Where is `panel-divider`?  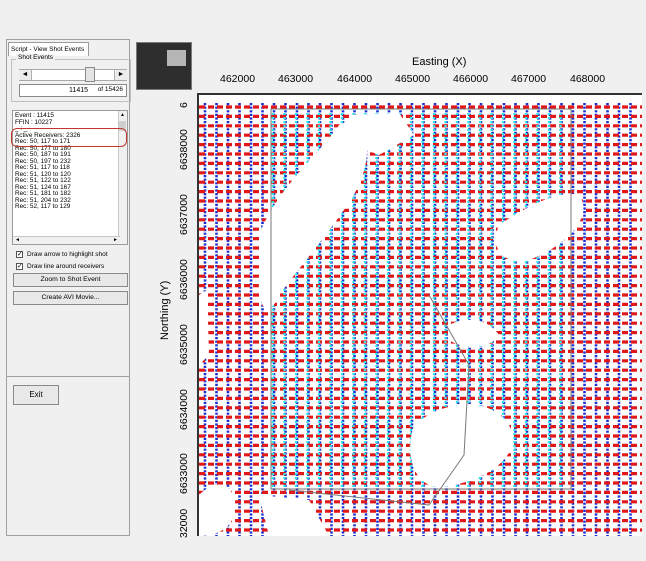
panel-divider is located at coordinates (68, 376).